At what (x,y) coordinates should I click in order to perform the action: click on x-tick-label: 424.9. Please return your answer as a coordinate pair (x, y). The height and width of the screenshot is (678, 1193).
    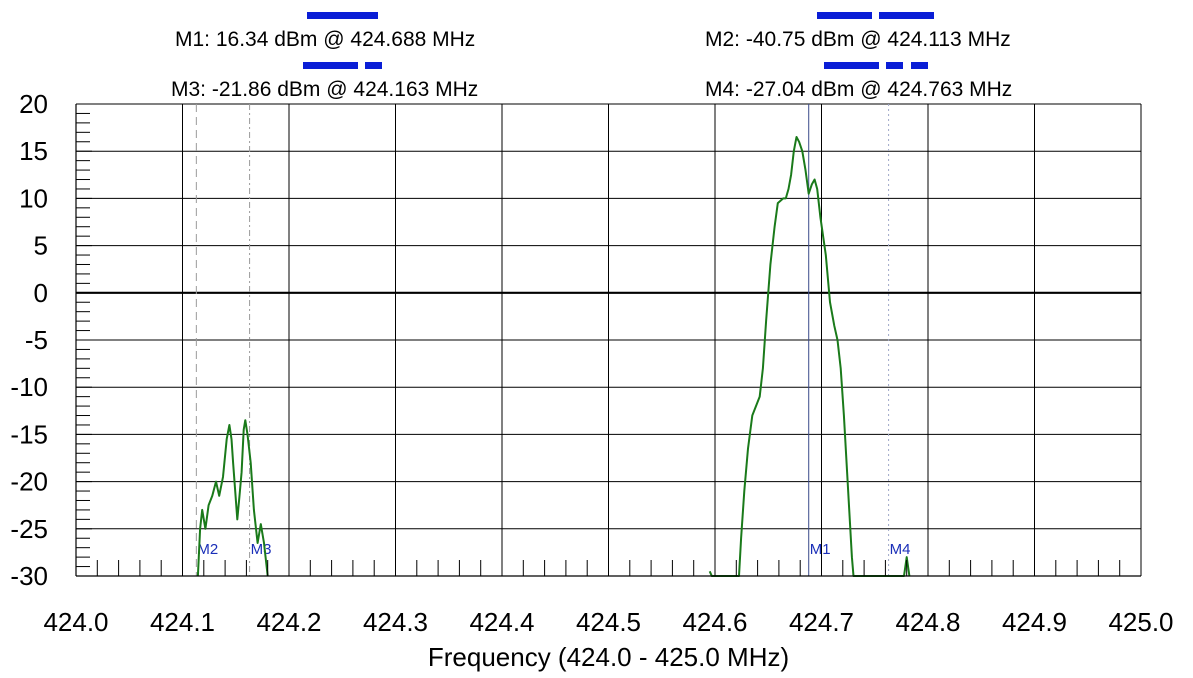
    Looking at the image, I should click on (1034, 622).